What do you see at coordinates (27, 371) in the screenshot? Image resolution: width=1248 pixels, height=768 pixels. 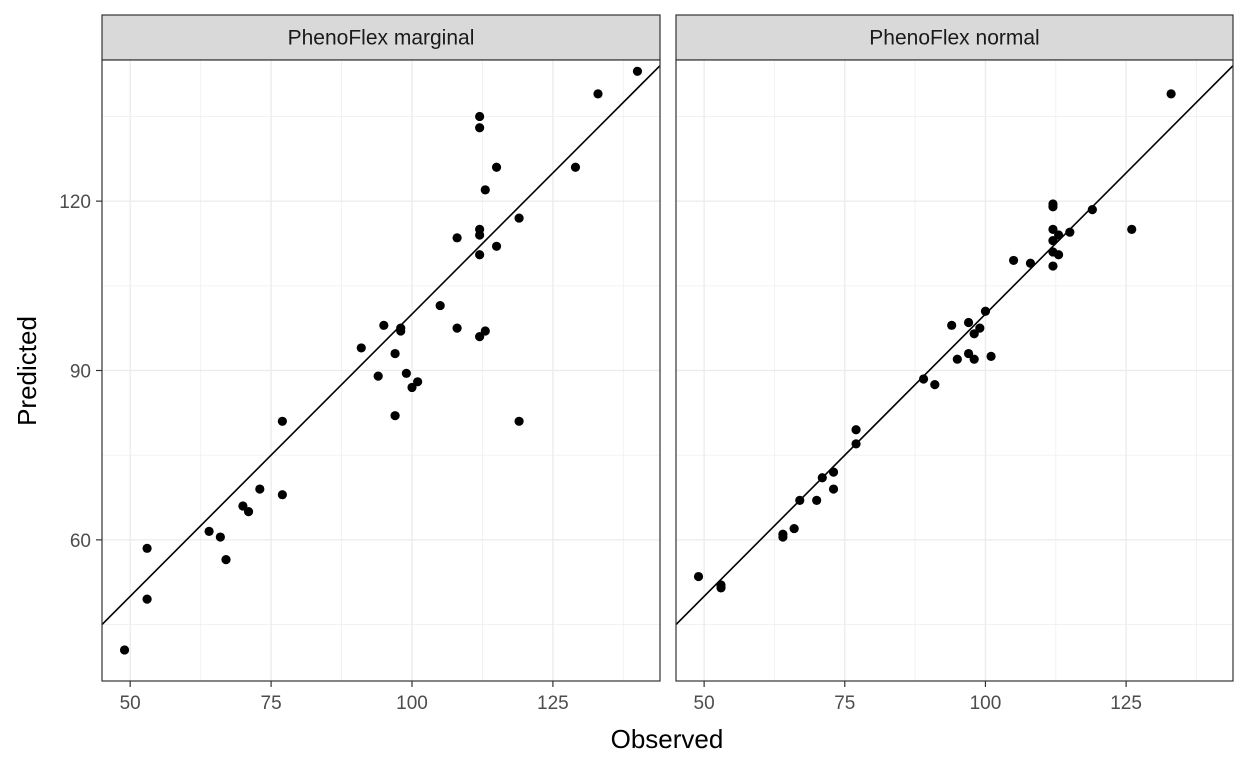 I see `y-axis-title: Predicted` at bounding box center [27, 371].